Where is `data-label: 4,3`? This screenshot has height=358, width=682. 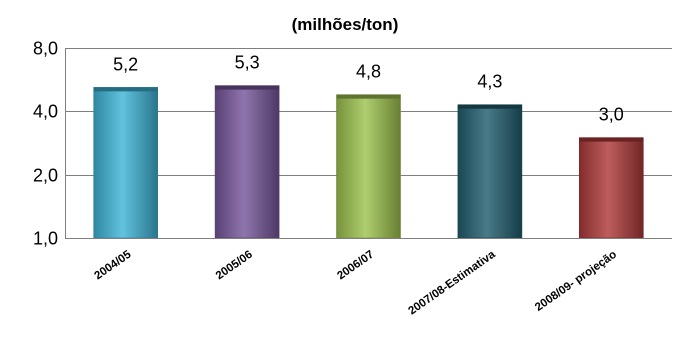
data-label: 4,3 is located at coordinates (489, 82).